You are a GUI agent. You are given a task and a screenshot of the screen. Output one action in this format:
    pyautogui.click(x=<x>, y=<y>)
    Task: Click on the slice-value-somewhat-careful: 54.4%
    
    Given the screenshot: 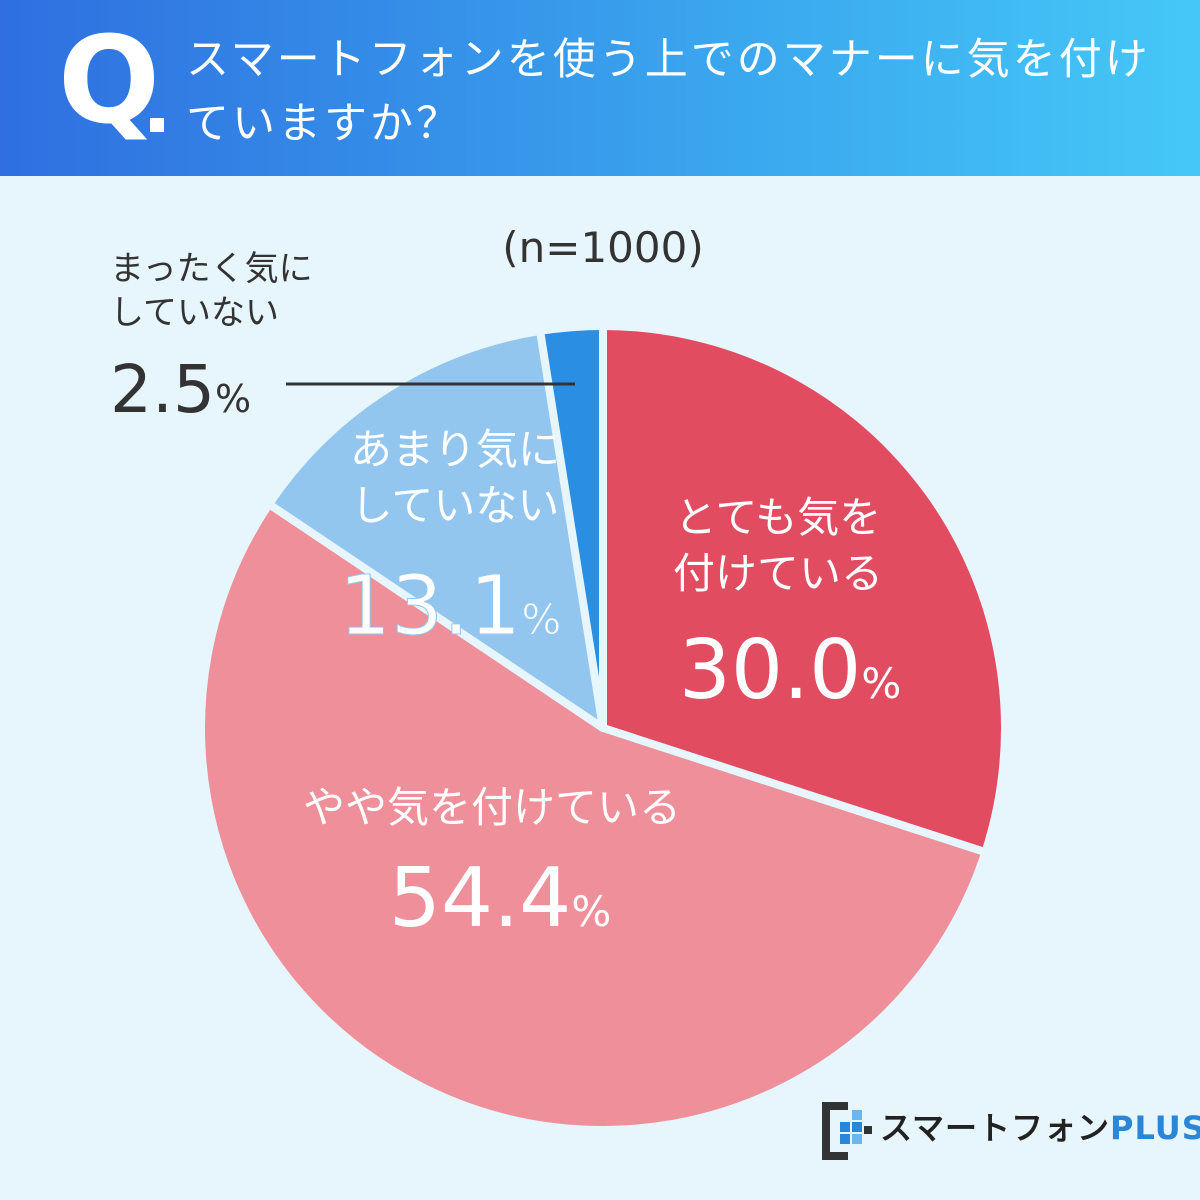 What is the action you would take?
    pyautogui.click(x=500, y=898)
    